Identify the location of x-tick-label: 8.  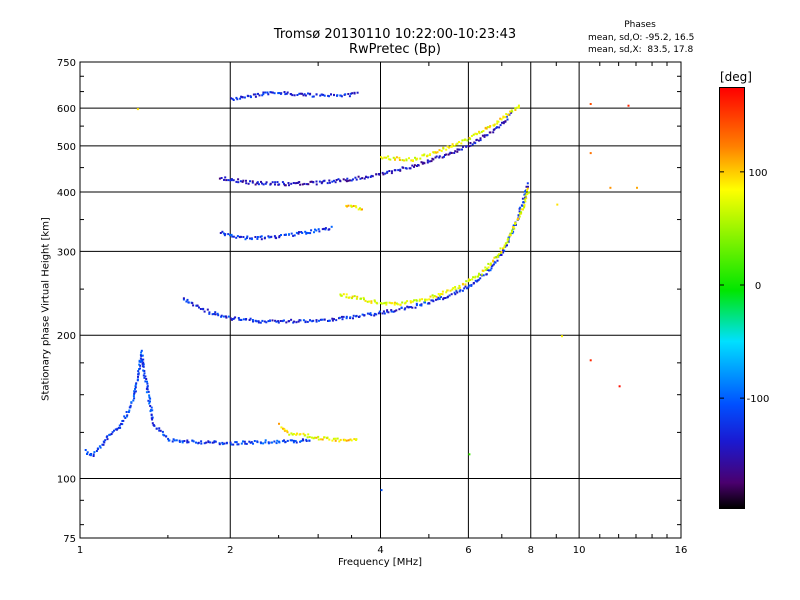
(531, 550).